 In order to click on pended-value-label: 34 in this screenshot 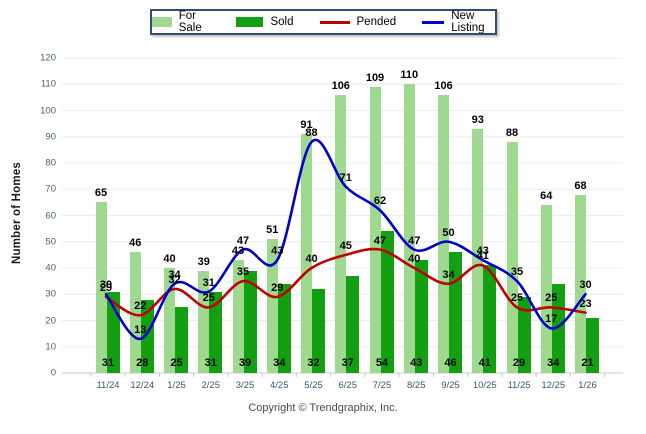, I will do `click(448, 274)`.